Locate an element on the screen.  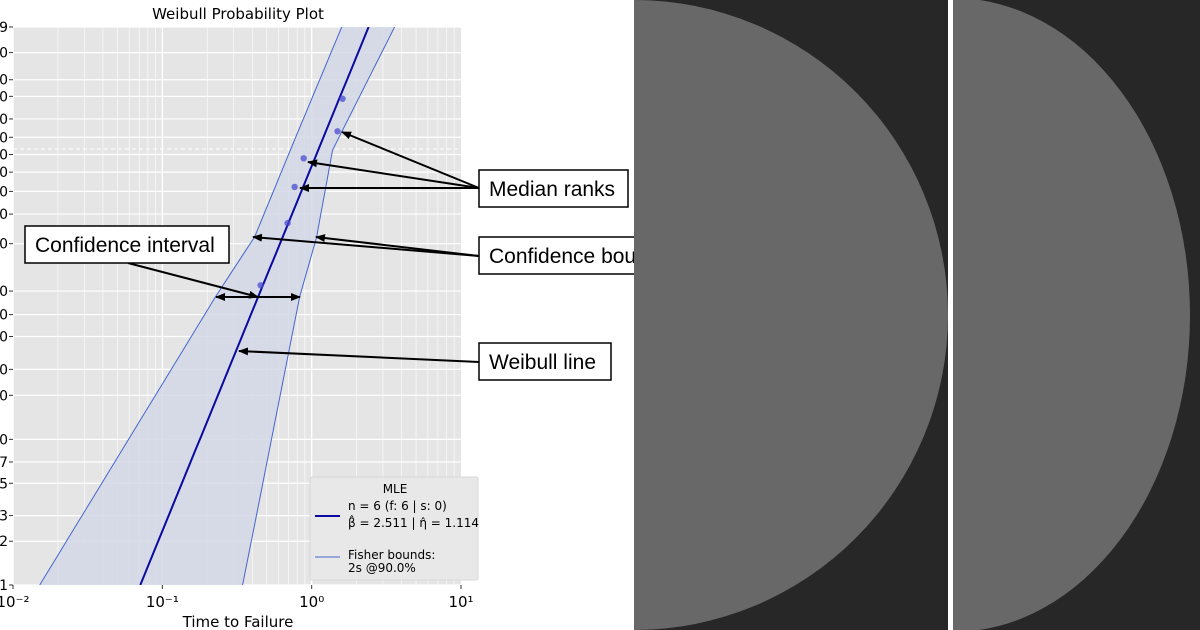
y-tick-label: 0.800 is located at coordinates (4, 120).